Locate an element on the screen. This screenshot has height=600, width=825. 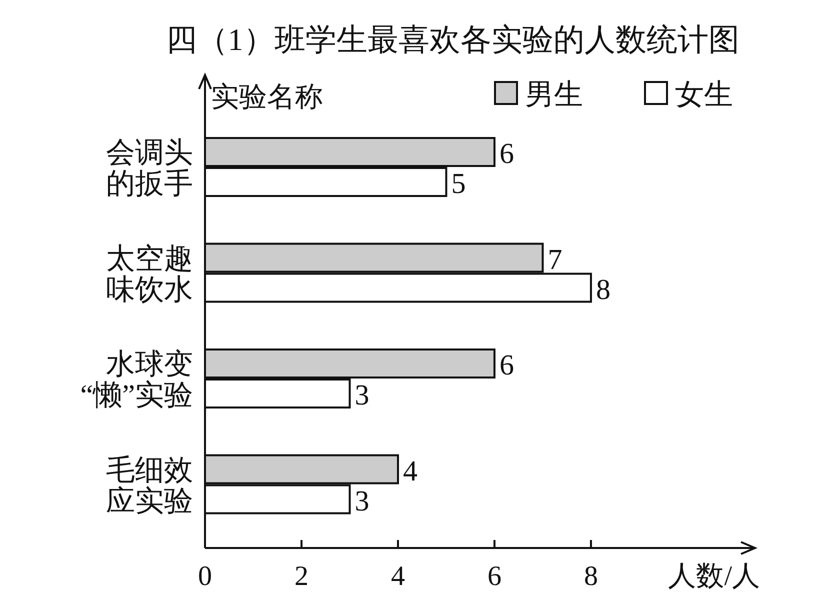
x-tick-label: 6 is located at coordinates (494, 576).